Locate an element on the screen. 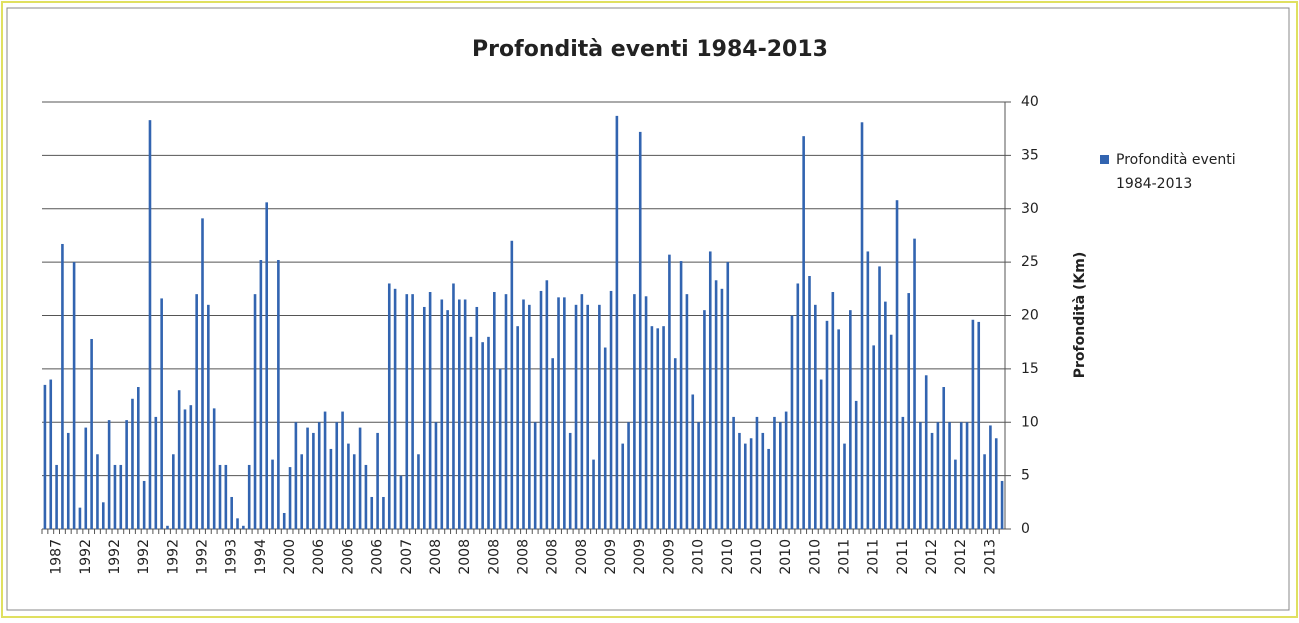  x-tick-label: 2013 is located at coordinates (990, 557).